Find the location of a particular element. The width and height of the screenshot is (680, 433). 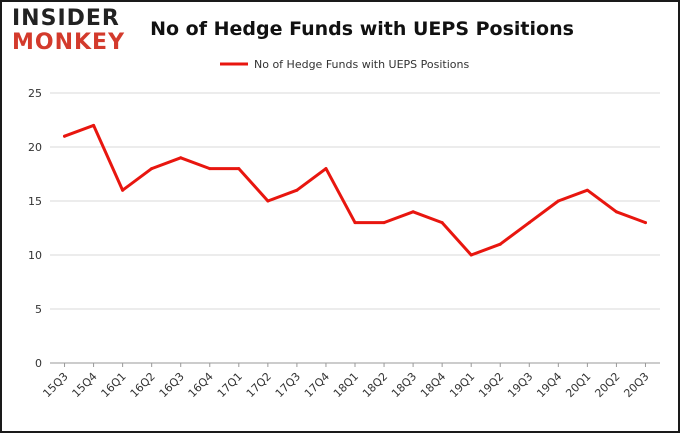

data-point-20Q1 is located at coordinates (587, 190).